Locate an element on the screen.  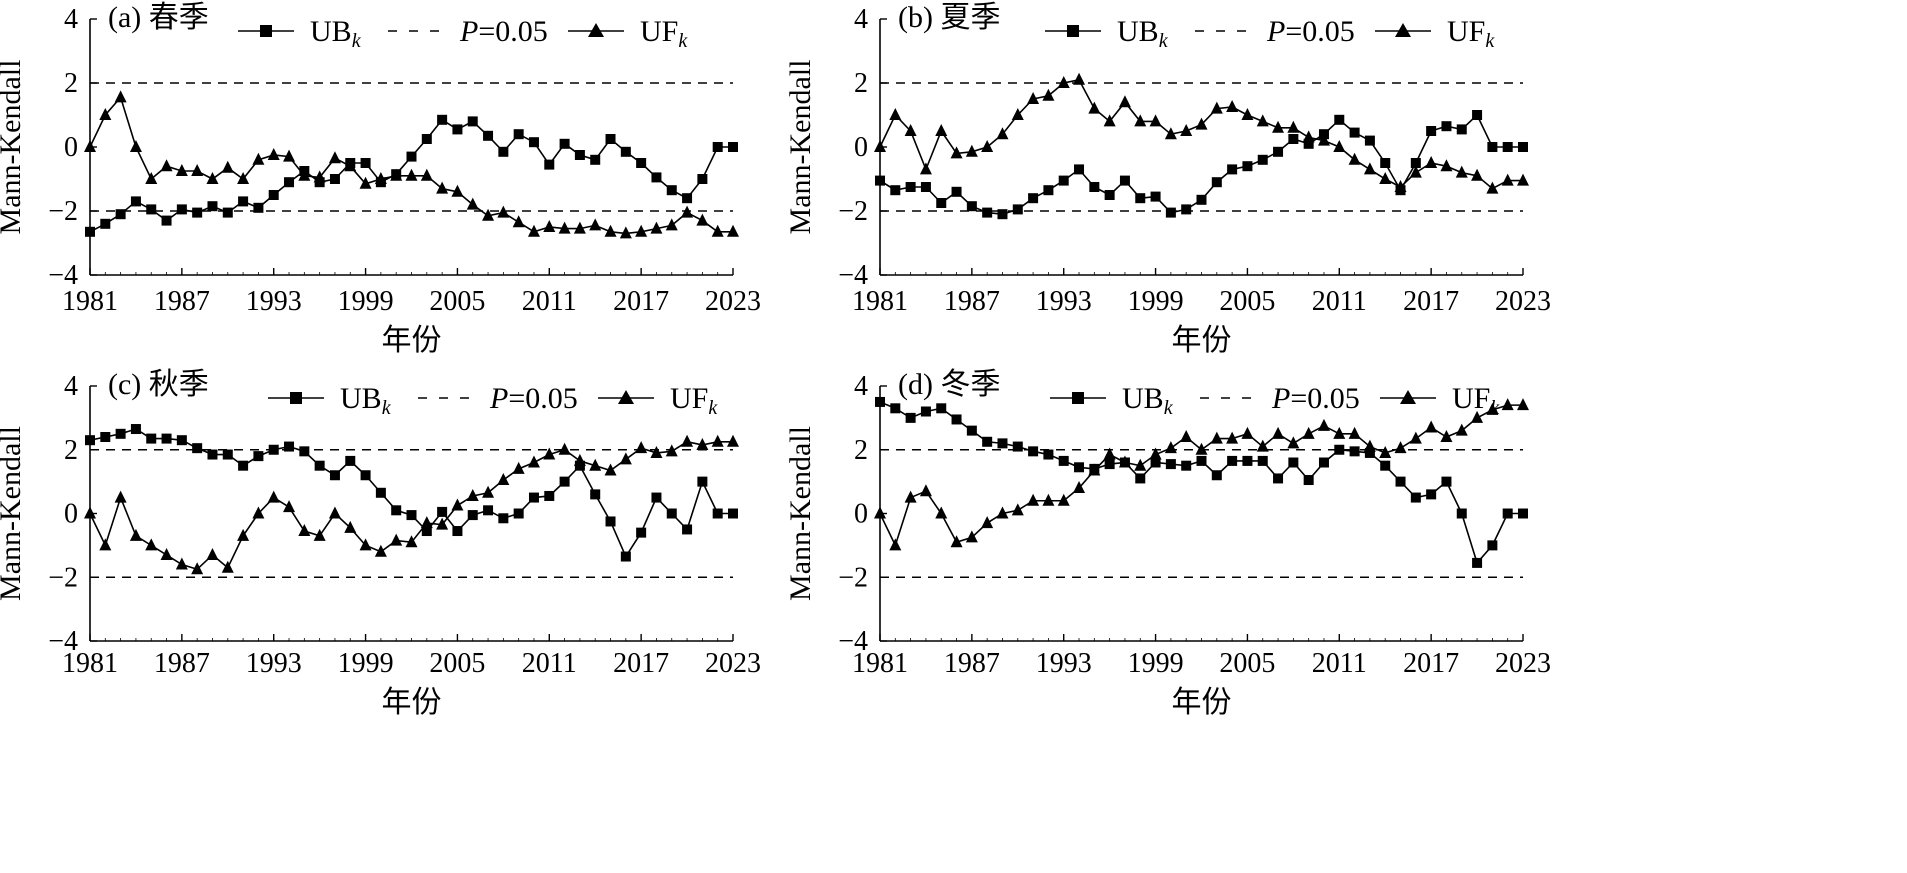
x-tick-label: 2011 is located at coordinates (1339, 301).